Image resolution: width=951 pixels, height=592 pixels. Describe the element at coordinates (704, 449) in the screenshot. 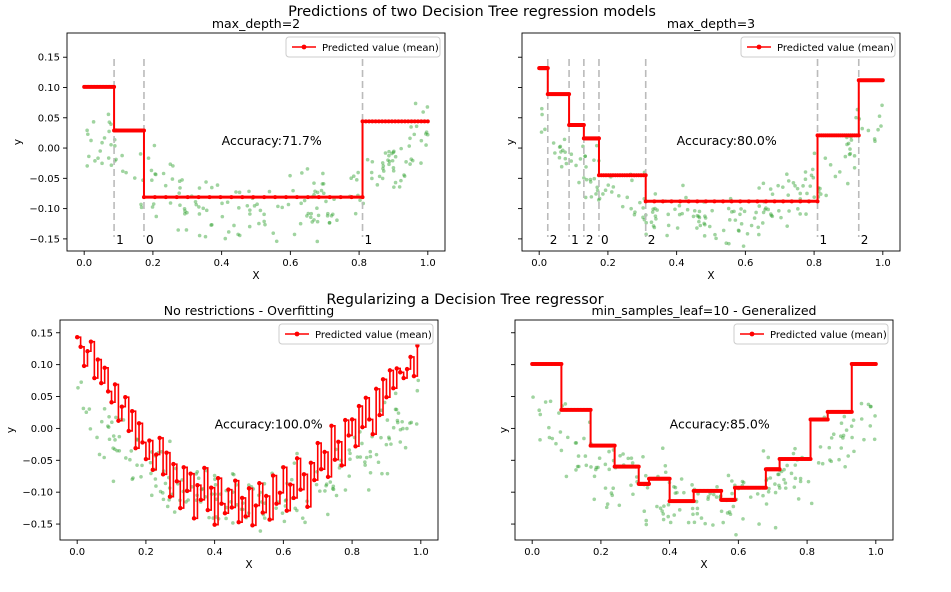

I see `plot-area` at that location.